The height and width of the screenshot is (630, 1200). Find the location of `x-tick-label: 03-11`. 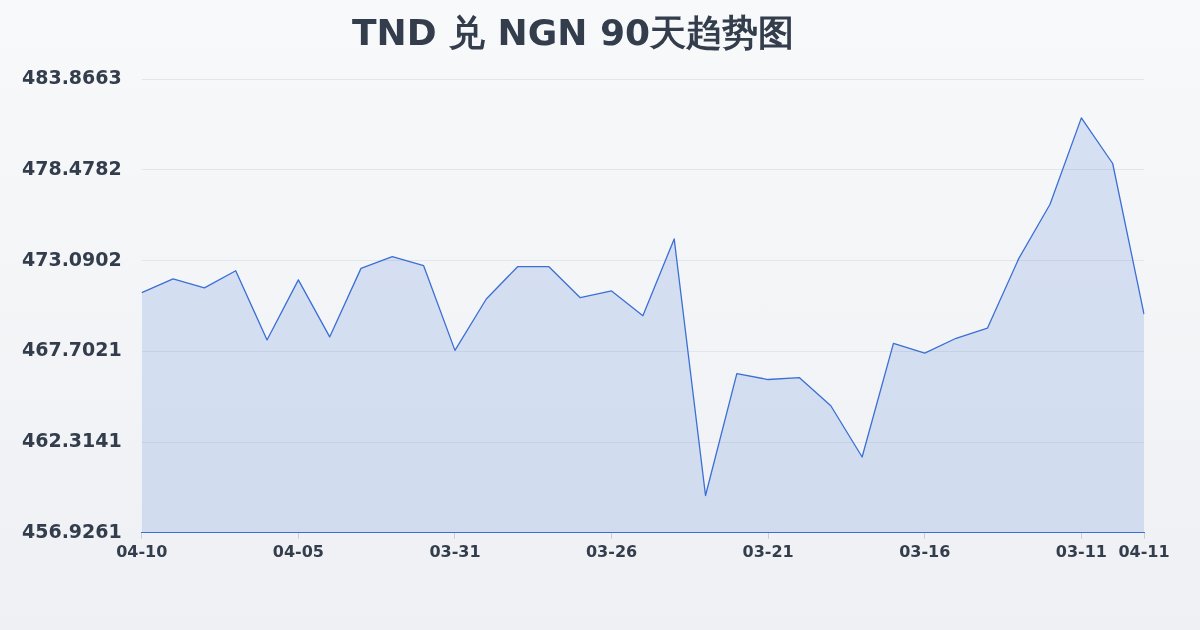

x-tick-label: 03-11 is located at coordinates (1081, 551).